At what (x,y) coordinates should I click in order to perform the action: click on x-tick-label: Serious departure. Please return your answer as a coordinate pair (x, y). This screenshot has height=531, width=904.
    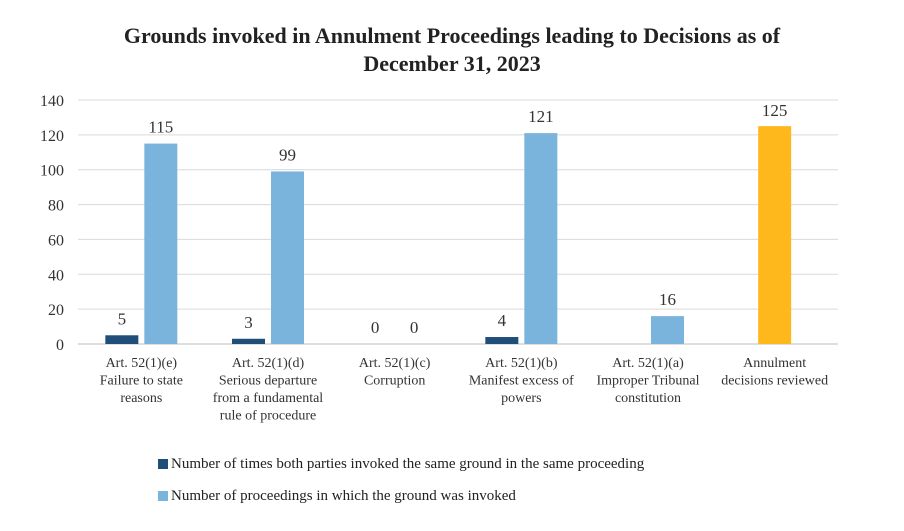
    Looking at the image, I should click on (268, 381).